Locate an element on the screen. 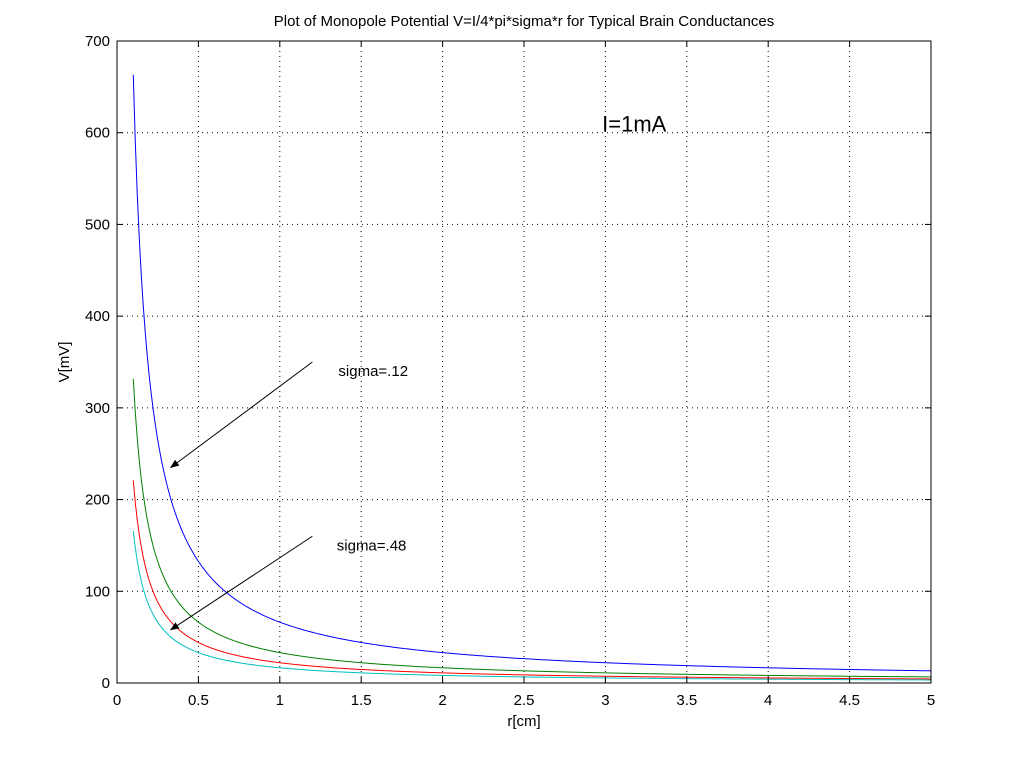  y-tick-label: 500 is located at coordinates (97, 224).